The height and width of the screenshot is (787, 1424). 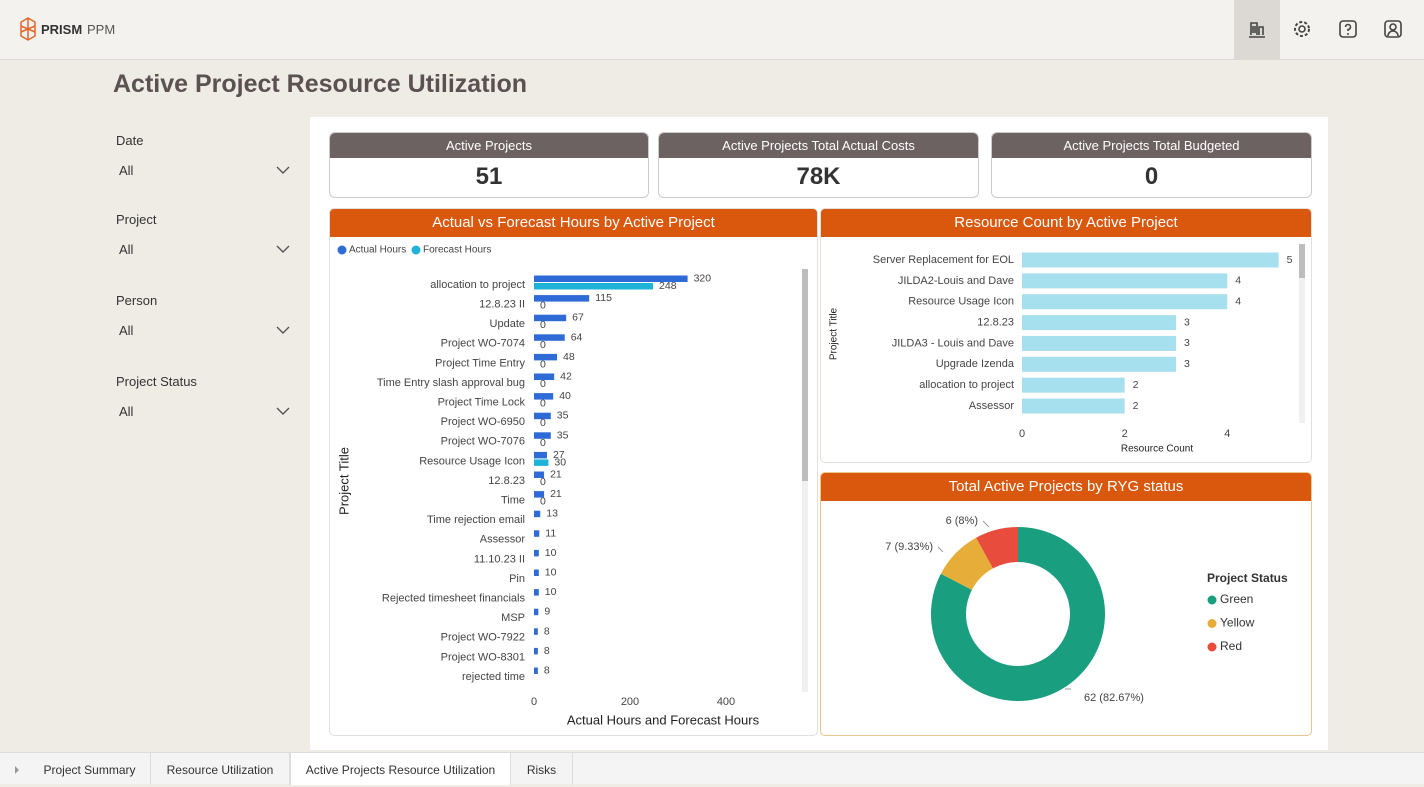 What do you see at coordinates (483, 344) in the screenshot?
I see `y-tick-label: Project WO-7074` at bounding box center [483, 344].